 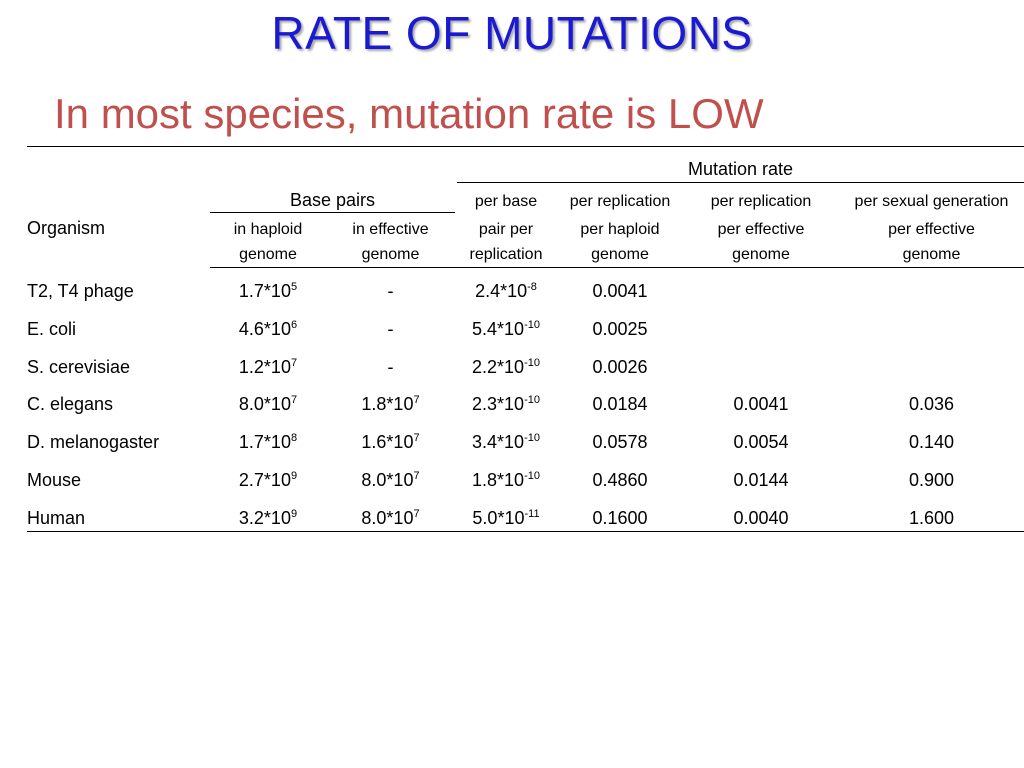 I want to click on table-top-rule, so click(x=525, y=146).